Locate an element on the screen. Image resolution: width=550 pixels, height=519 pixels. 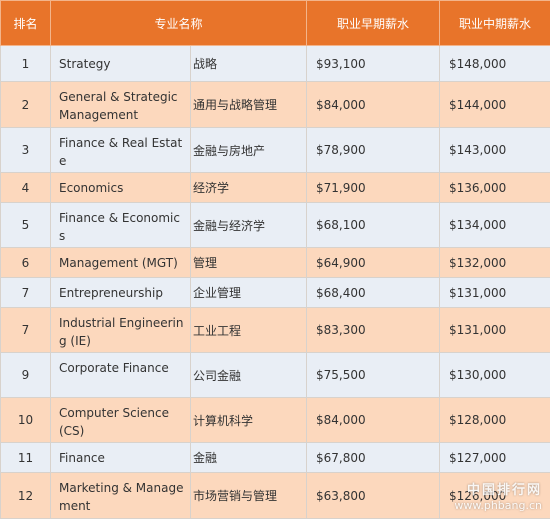
early-salary-cell: $78,900 is located at coordinates (373, 150).